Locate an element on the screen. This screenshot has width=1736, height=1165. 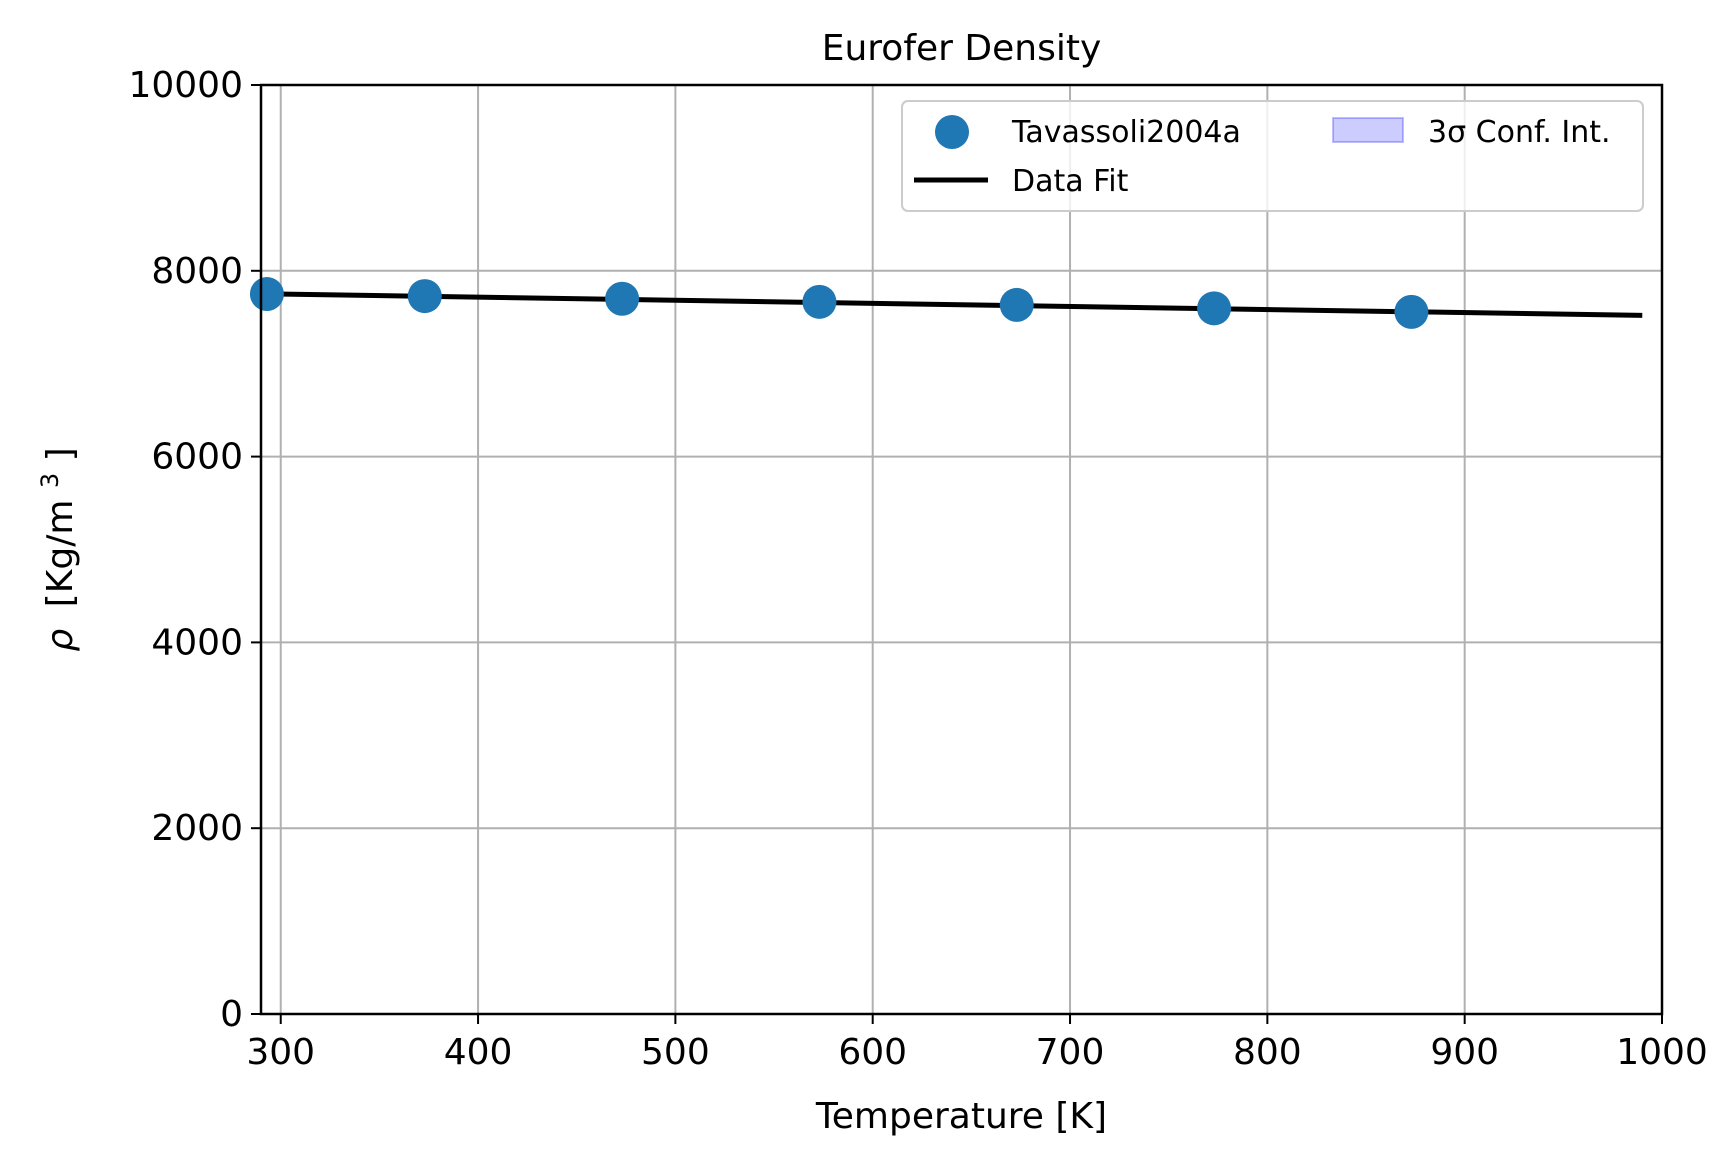
legend-label-scatter: Tavassoli2004a is located at coordinates (1126, 132).